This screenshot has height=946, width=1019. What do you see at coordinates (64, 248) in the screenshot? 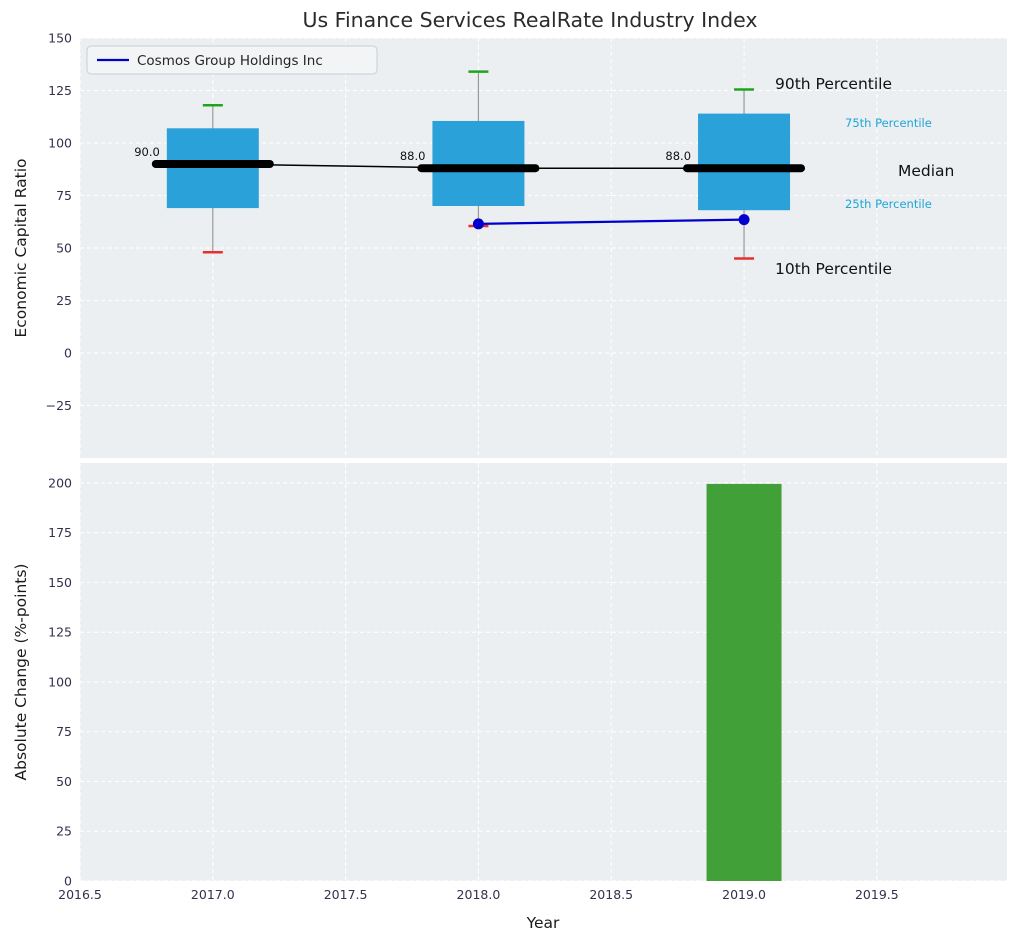
I see `y-tick-label-top: 50` at bounding box center [64, 248].